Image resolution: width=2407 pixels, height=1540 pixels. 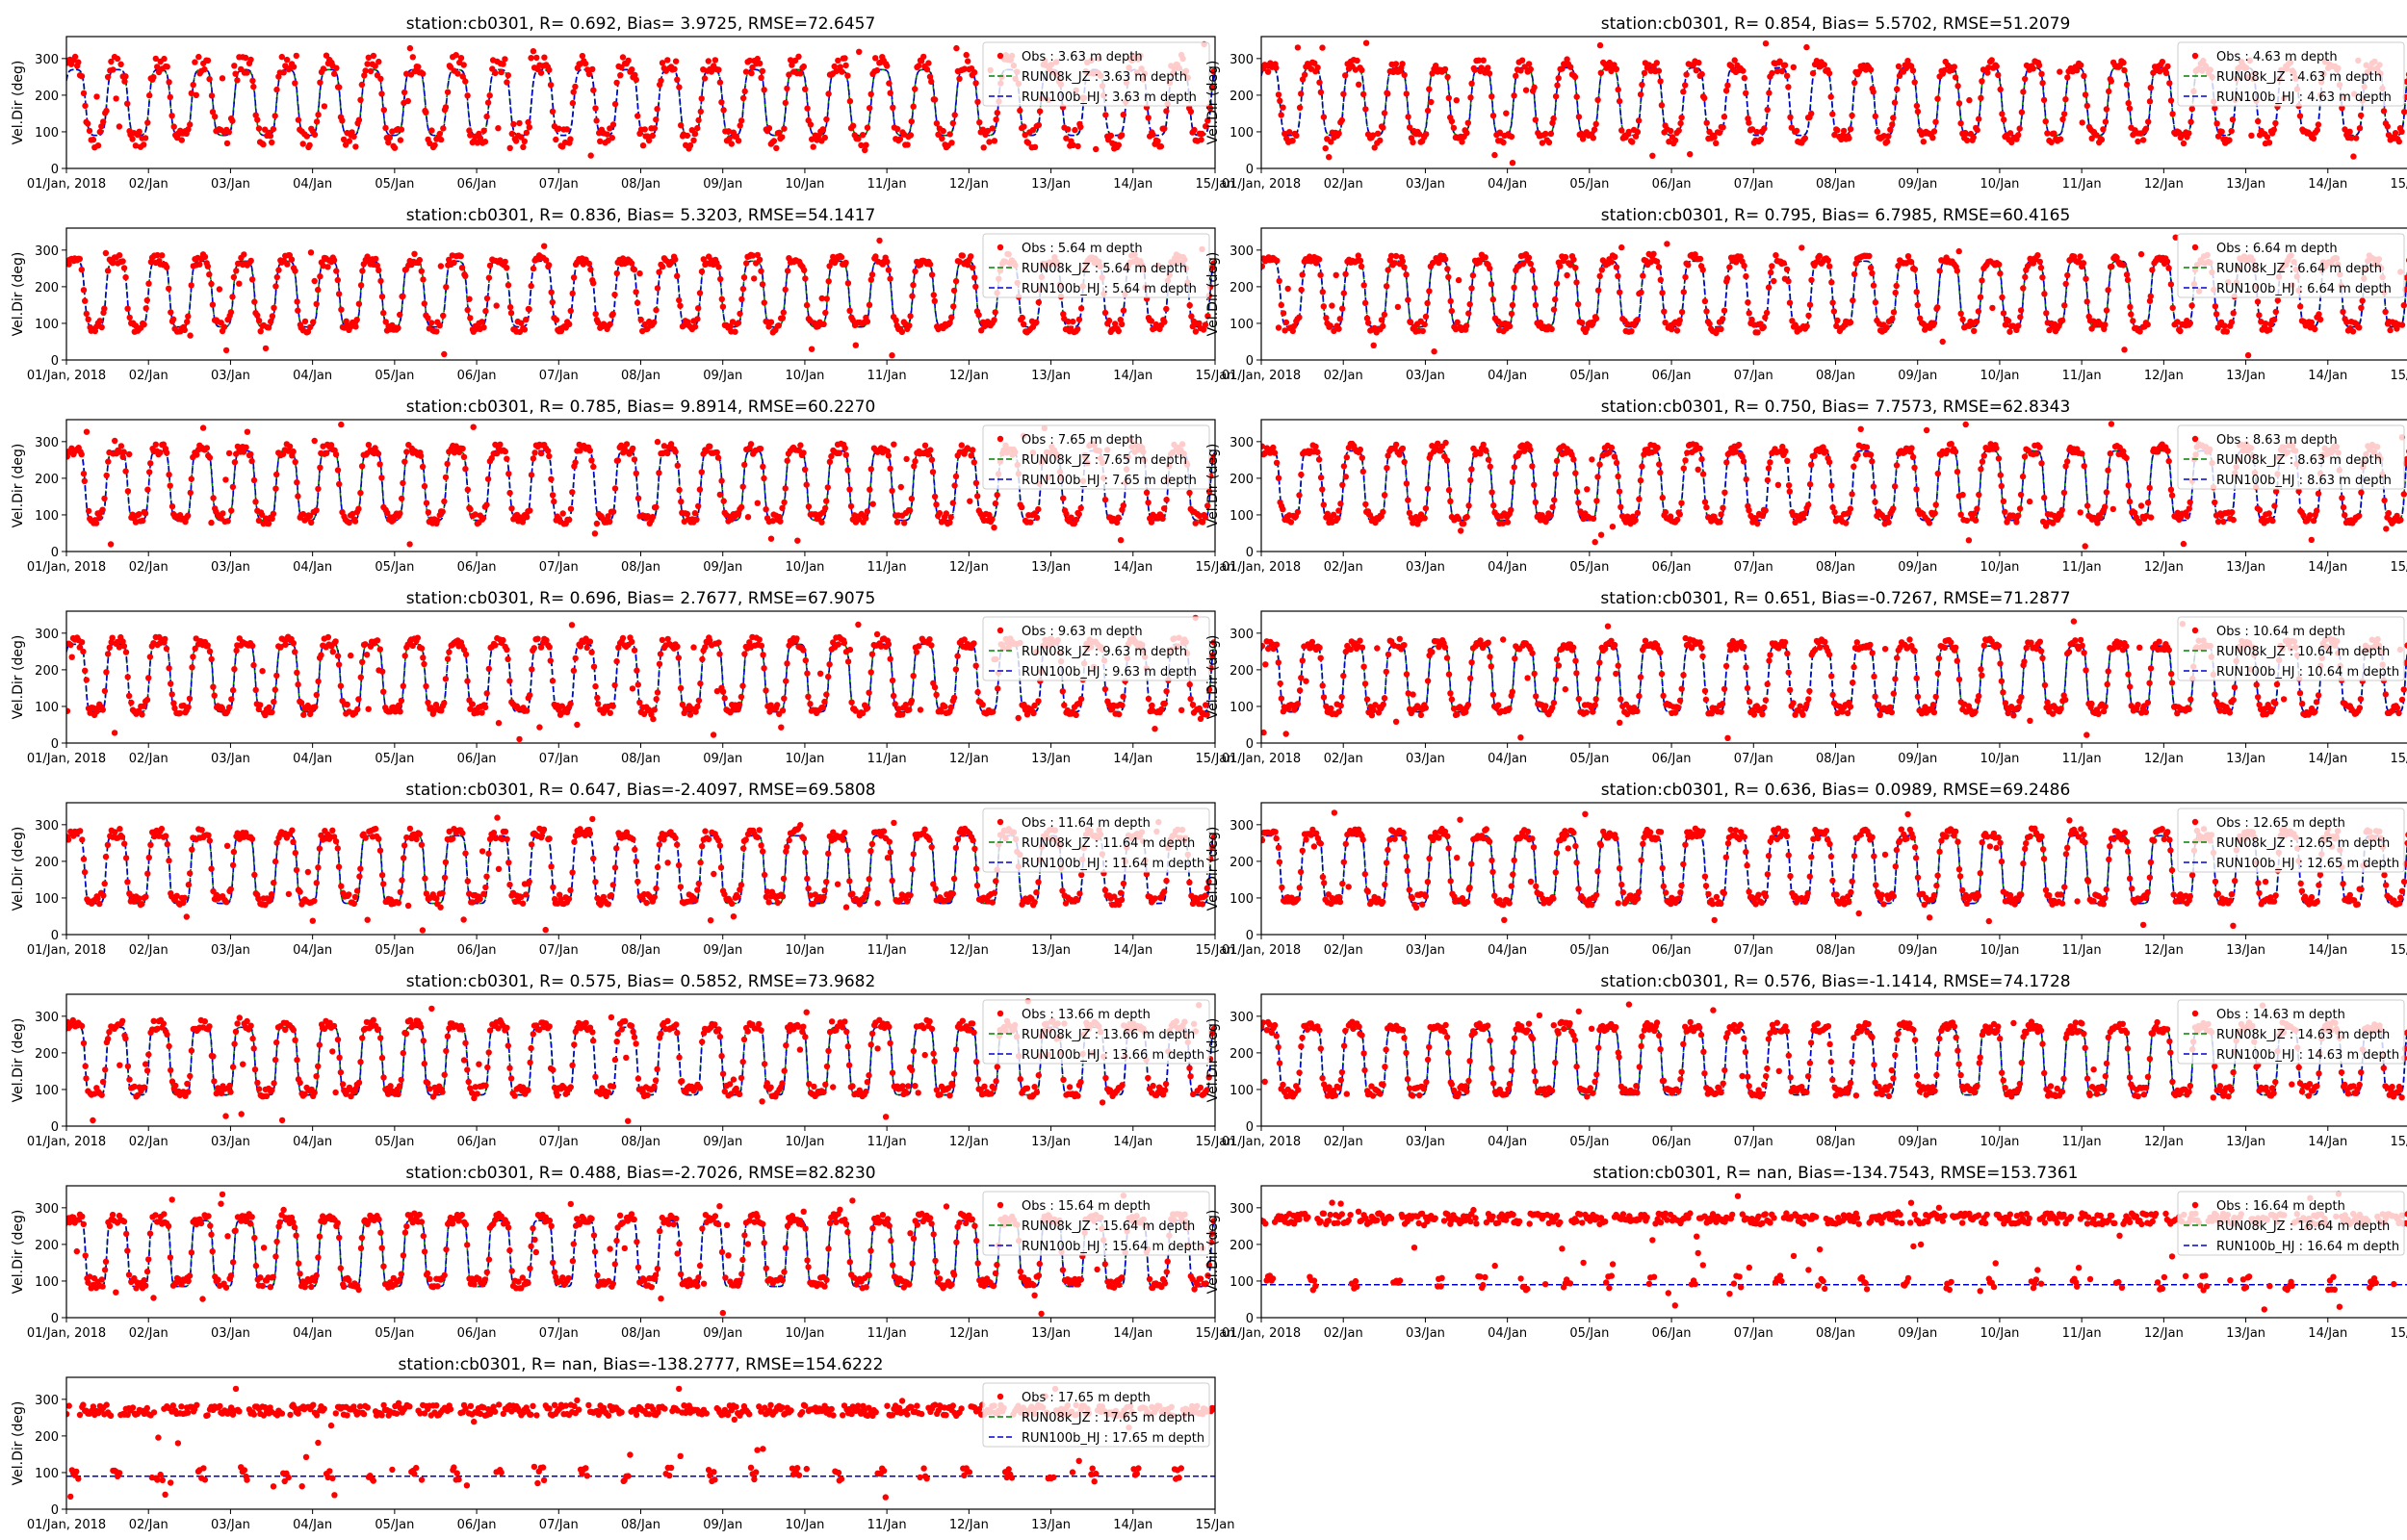 What do you see at coordinates (1343, 567) in the screenshot?
I see `x-tick-label: 02/Jan` at bounding box center [1343, 567].